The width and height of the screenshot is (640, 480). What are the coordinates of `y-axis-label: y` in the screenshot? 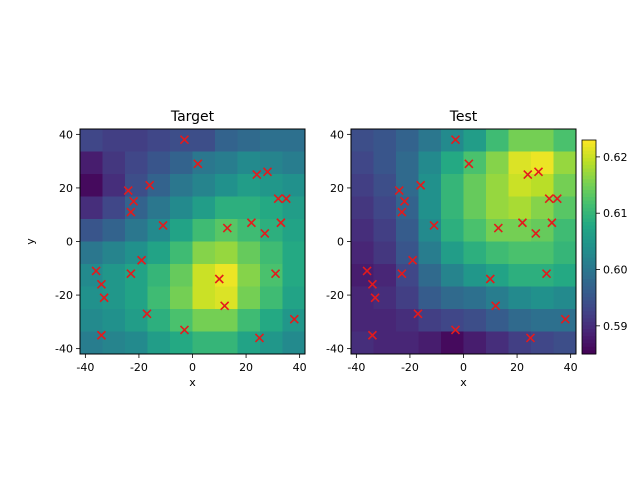 It's located at (30, 241).